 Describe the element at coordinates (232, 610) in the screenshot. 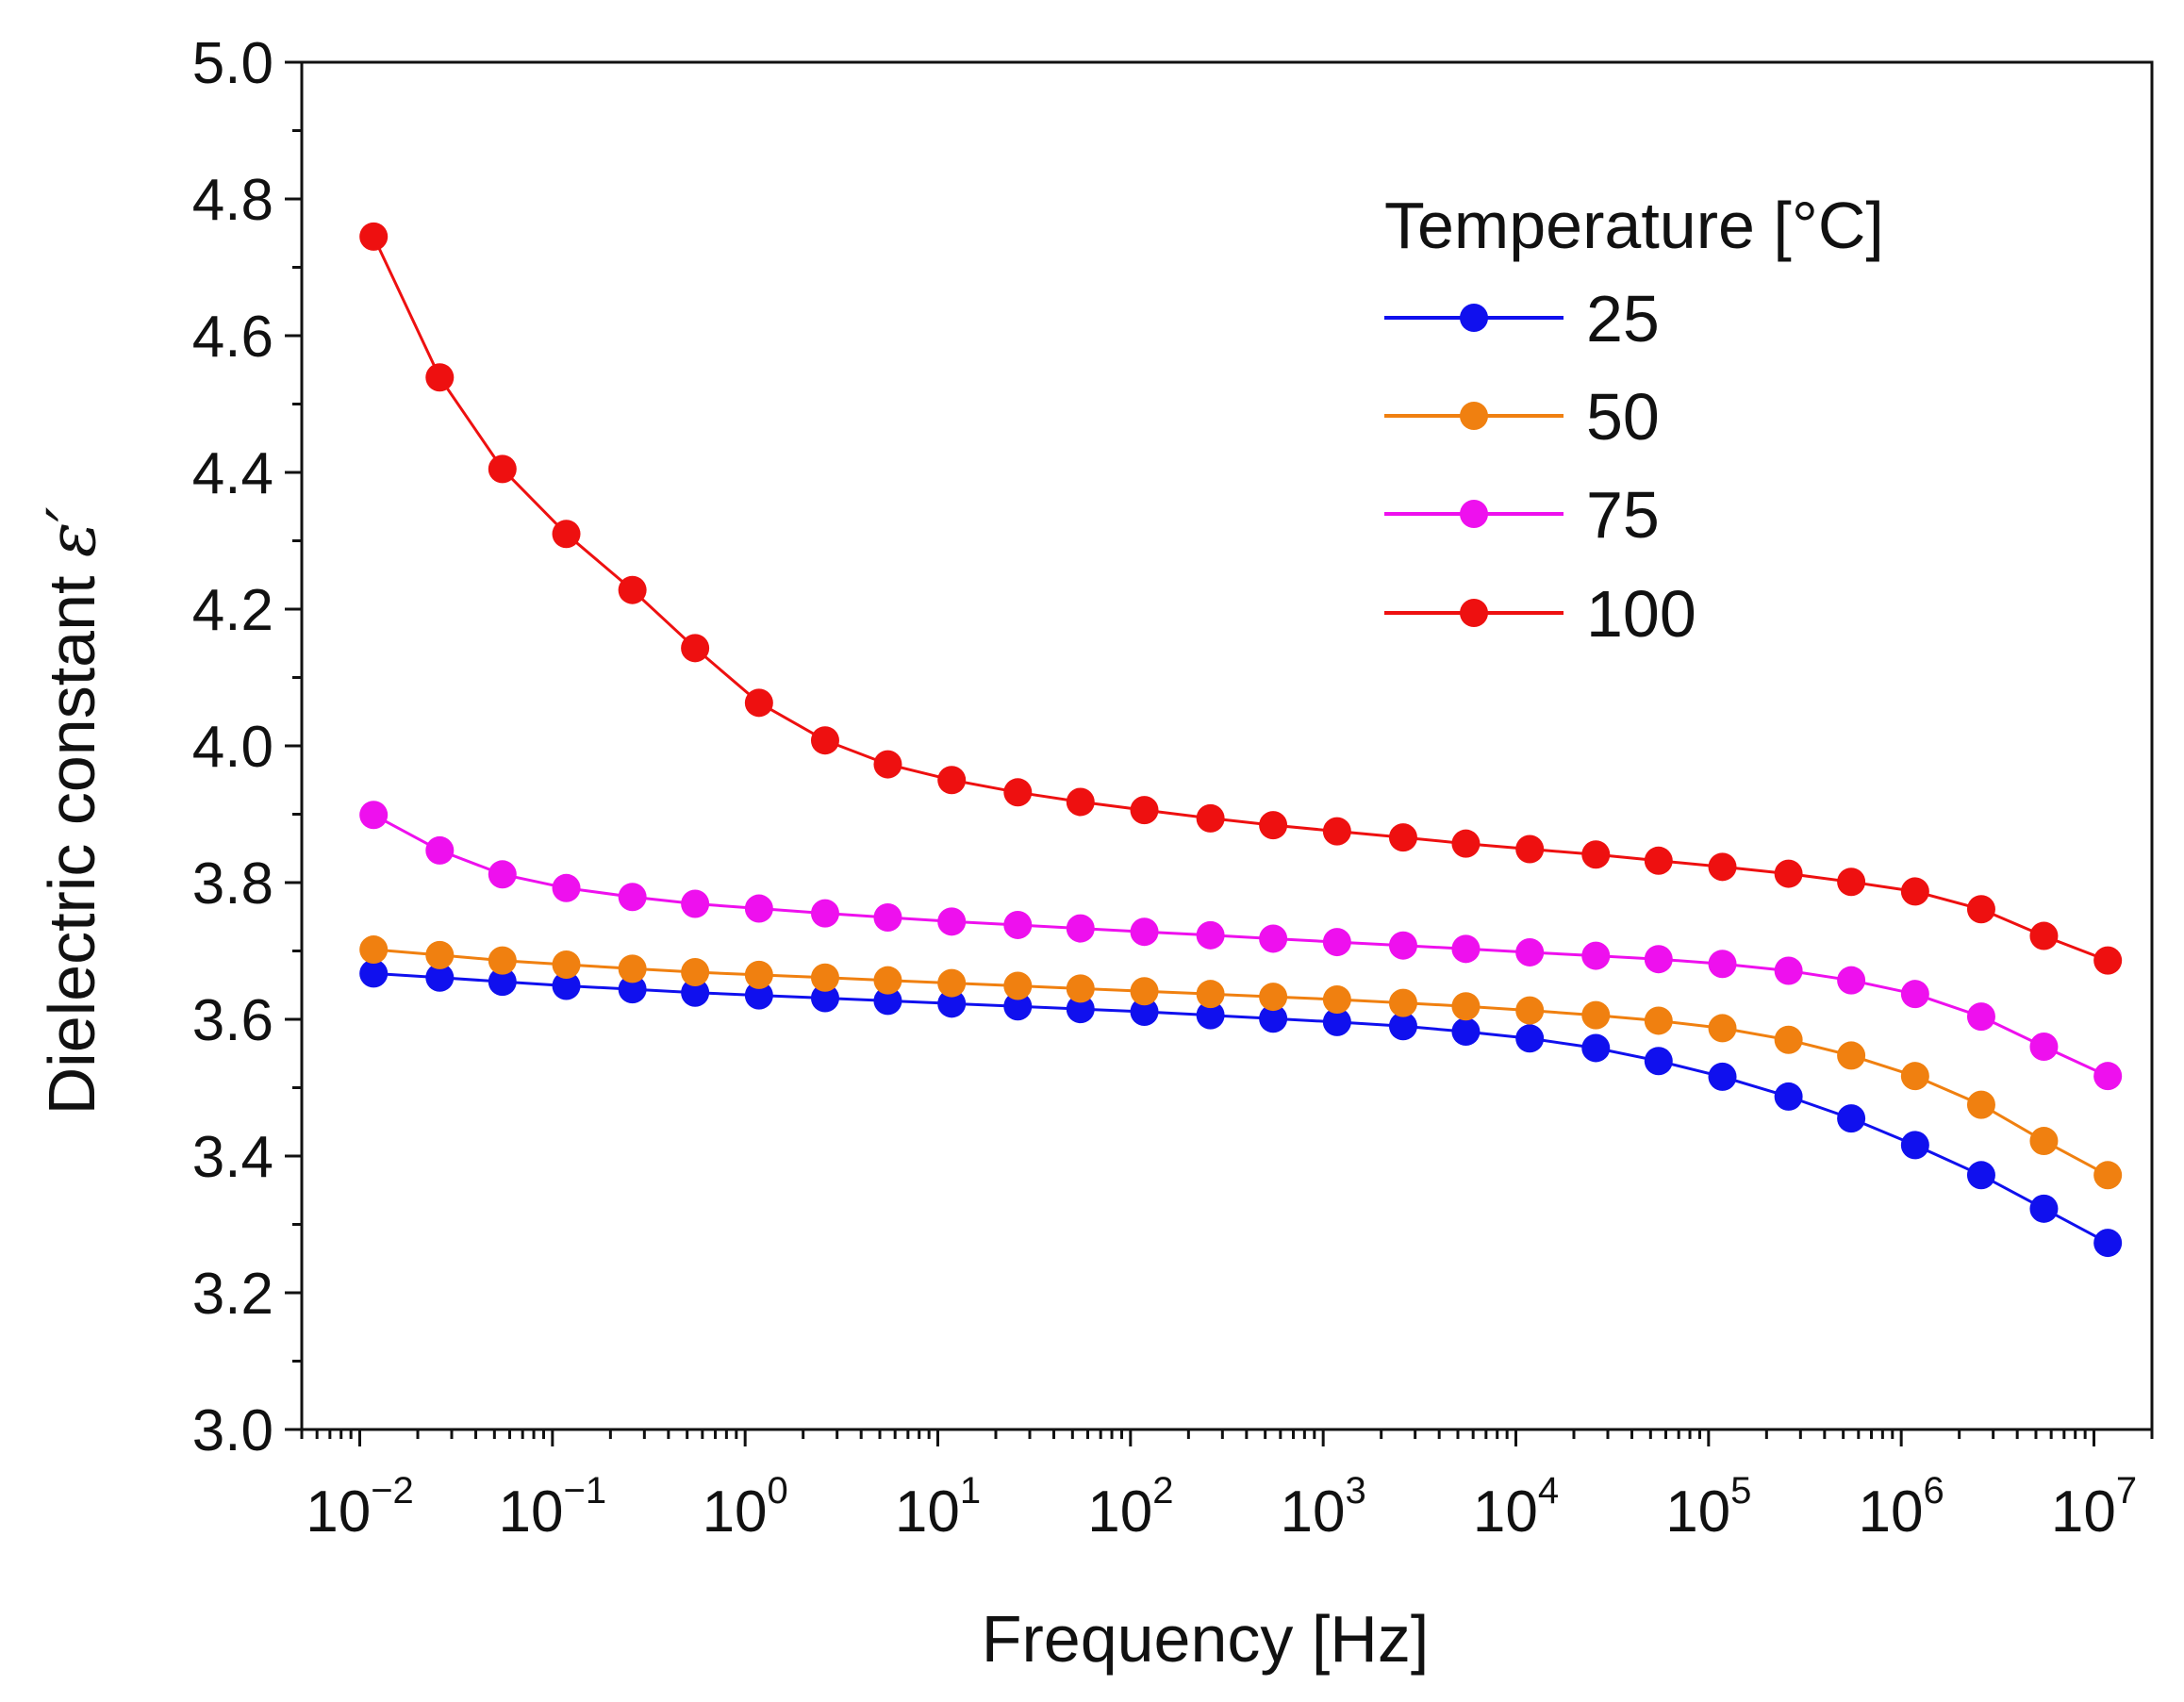

I see `y-tick-label: 4.2` at that location.